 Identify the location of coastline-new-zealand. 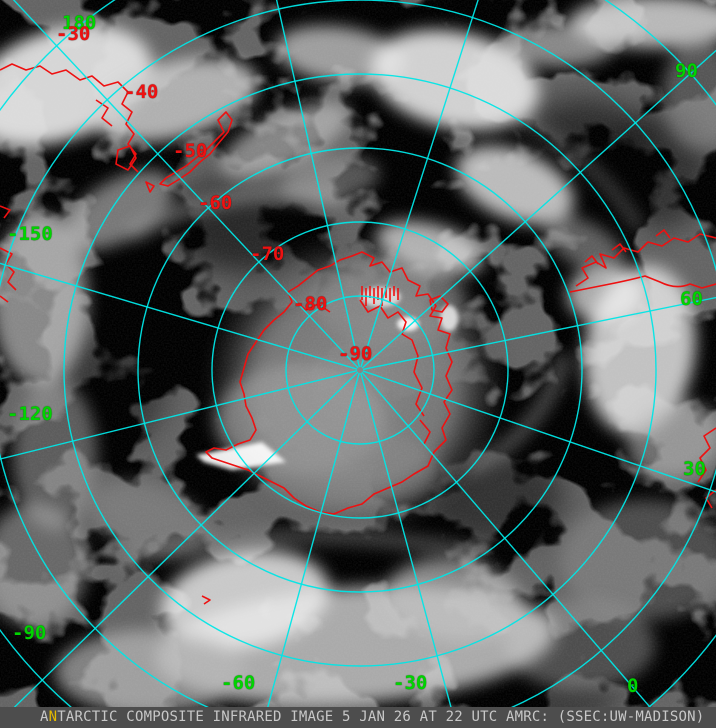
(189, 152).